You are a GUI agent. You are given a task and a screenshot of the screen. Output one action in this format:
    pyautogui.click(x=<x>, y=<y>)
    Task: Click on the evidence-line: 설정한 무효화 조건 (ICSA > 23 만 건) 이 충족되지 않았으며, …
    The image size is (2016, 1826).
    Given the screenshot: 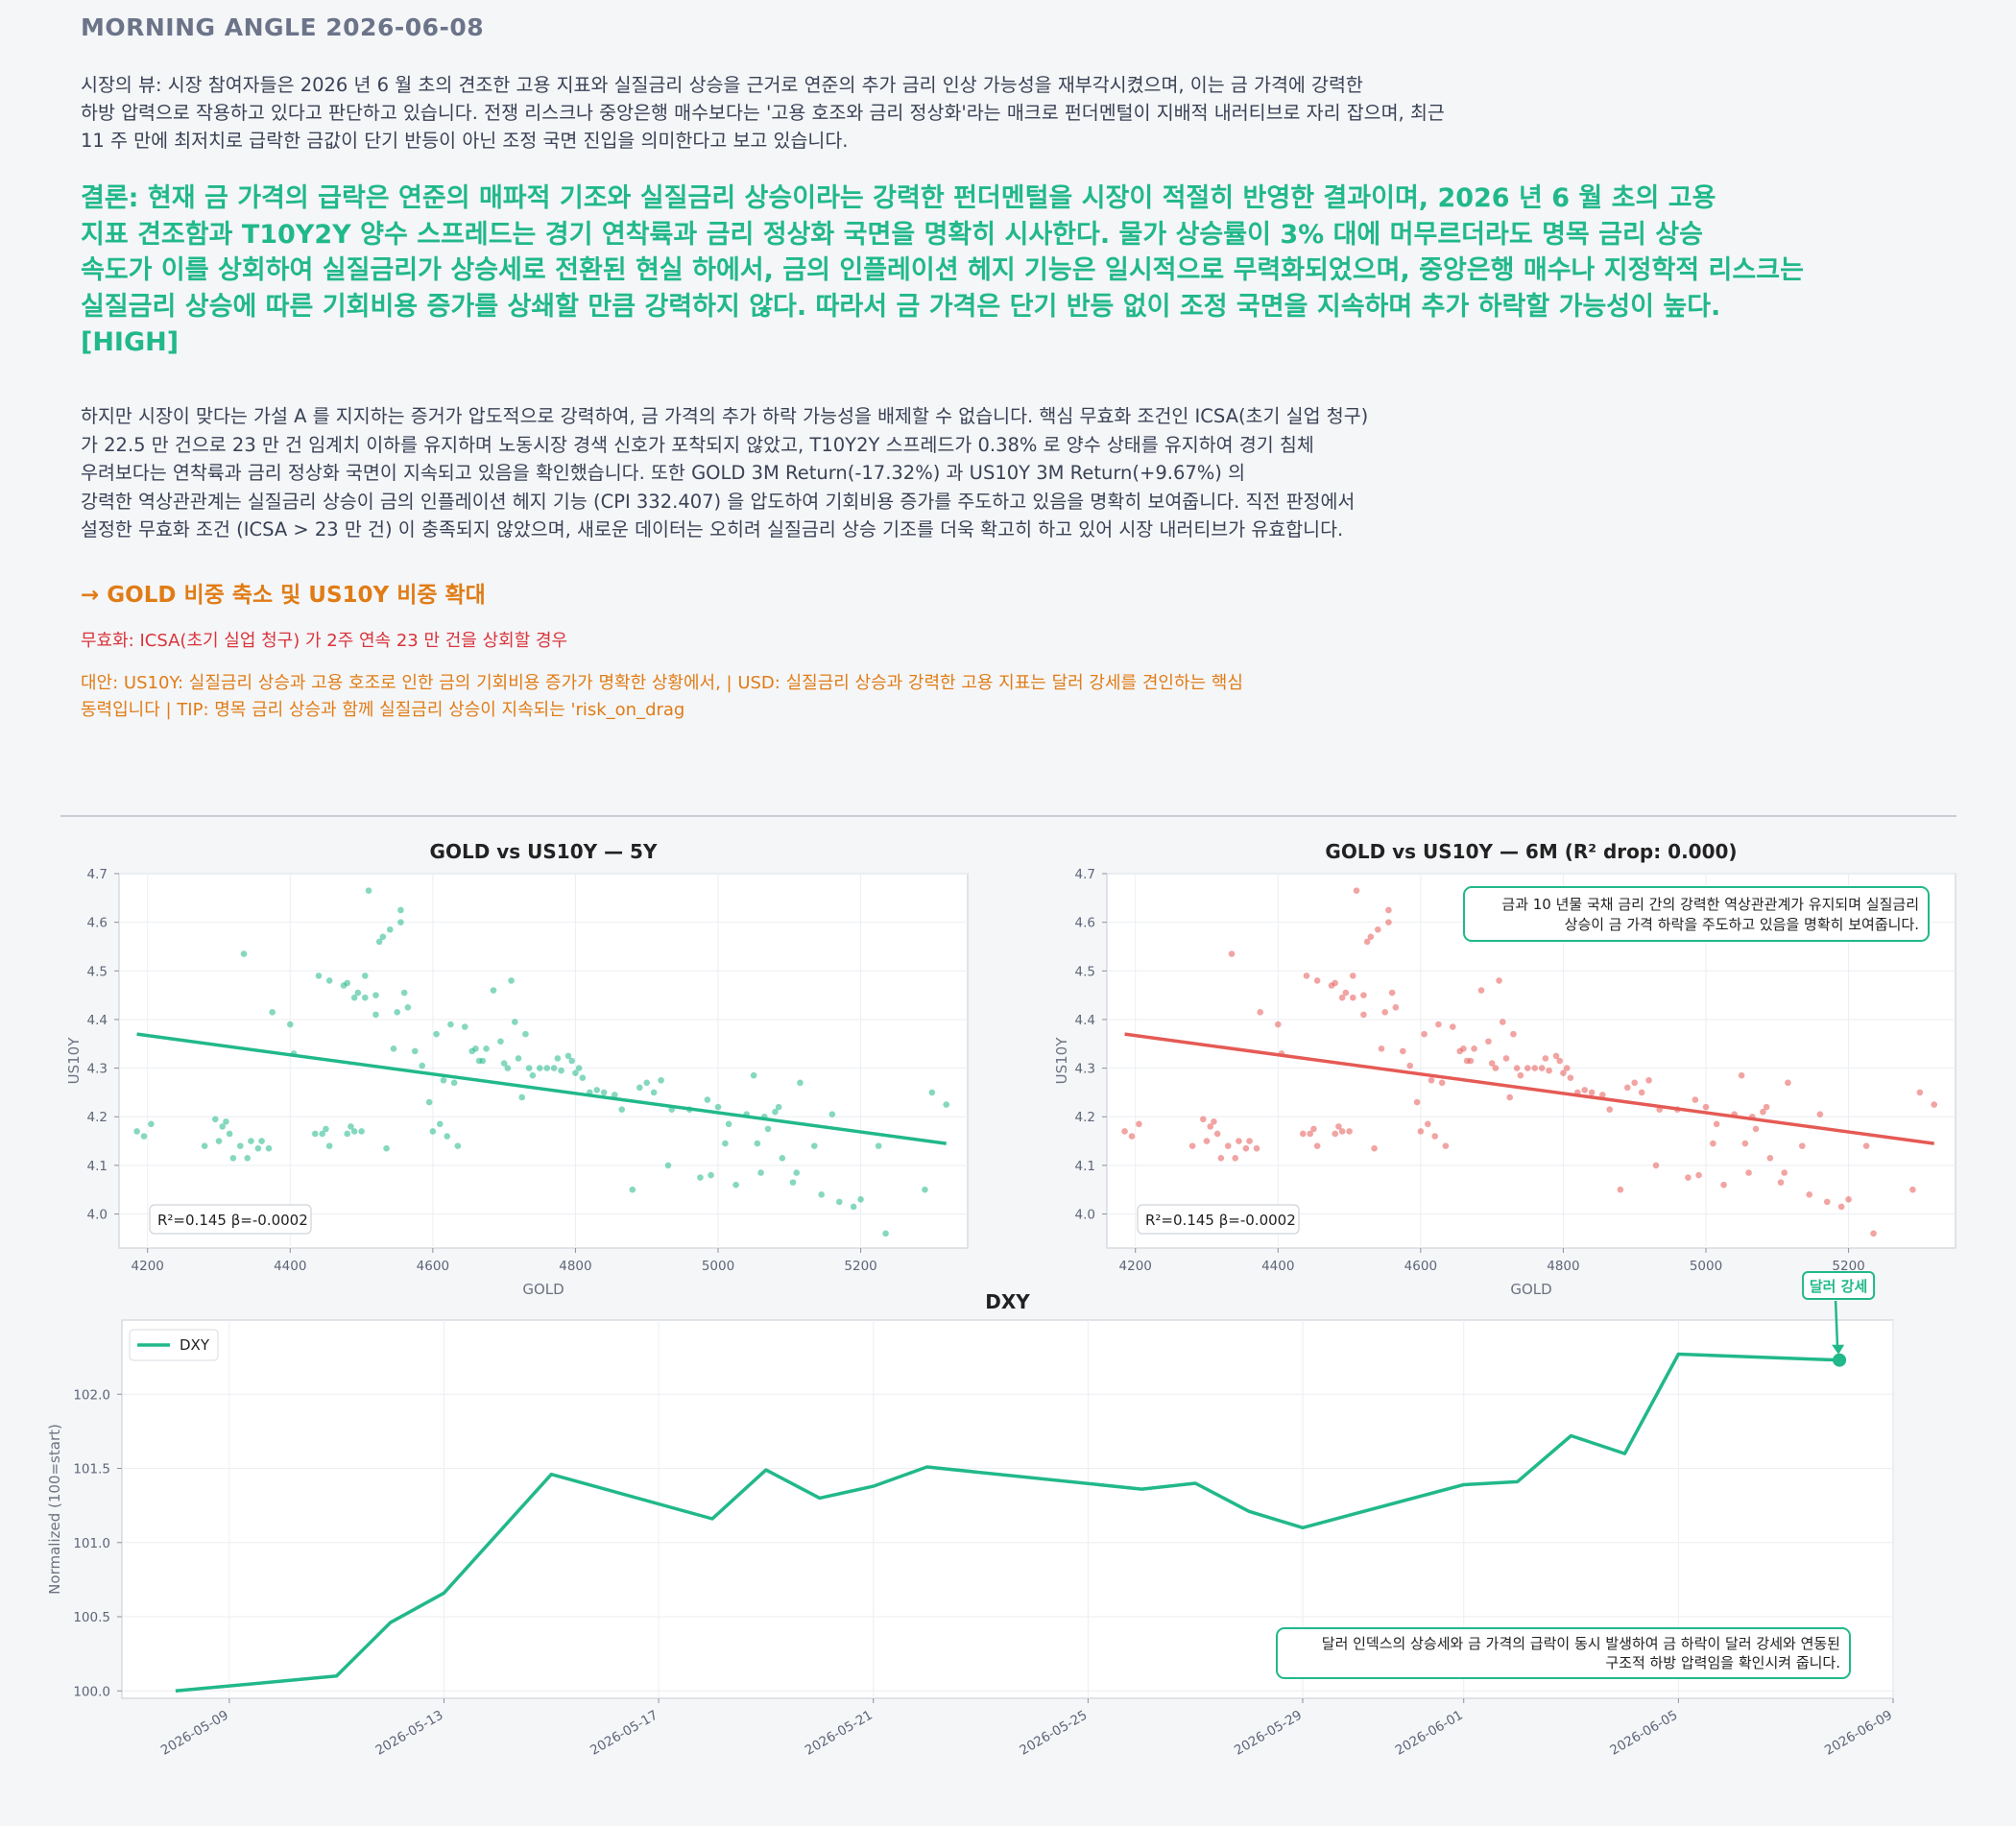 What is the action you would take?
    pyautogui.click(x=712, y=529)
    